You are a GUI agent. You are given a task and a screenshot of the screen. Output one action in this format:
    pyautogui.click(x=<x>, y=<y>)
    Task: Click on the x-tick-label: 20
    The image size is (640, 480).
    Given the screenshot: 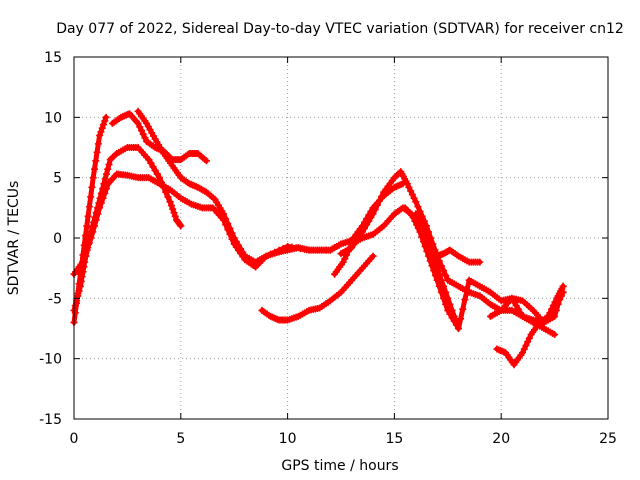 What is the action you would take?
    pyautogui.click(x=501, y=439)
    